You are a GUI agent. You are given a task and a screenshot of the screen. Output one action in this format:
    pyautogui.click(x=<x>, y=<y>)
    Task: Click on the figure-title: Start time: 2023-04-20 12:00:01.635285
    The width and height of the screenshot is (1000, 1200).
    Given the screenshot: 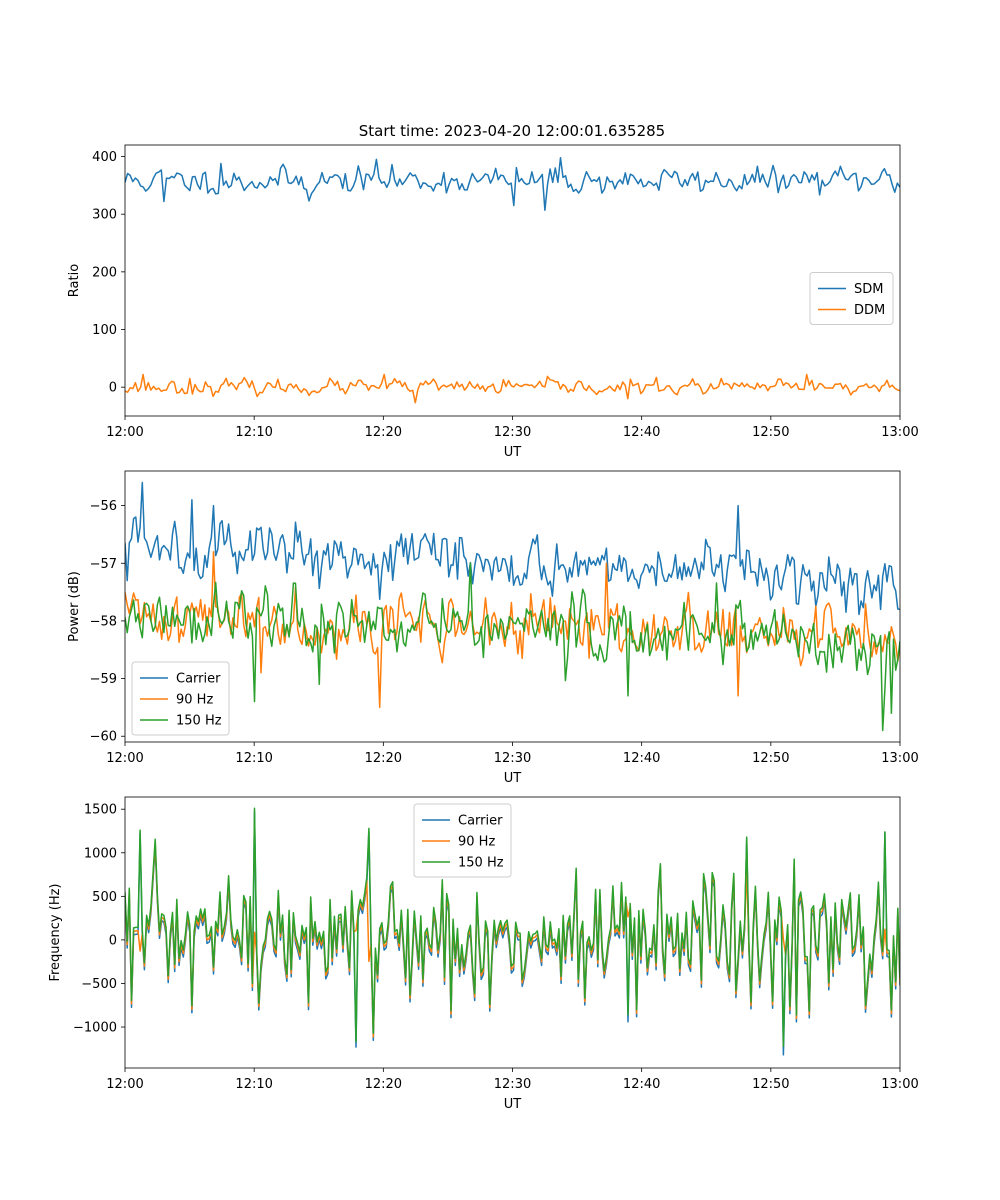 What is the action you would take?
    pyautogui.click(x=512, y=131)
    